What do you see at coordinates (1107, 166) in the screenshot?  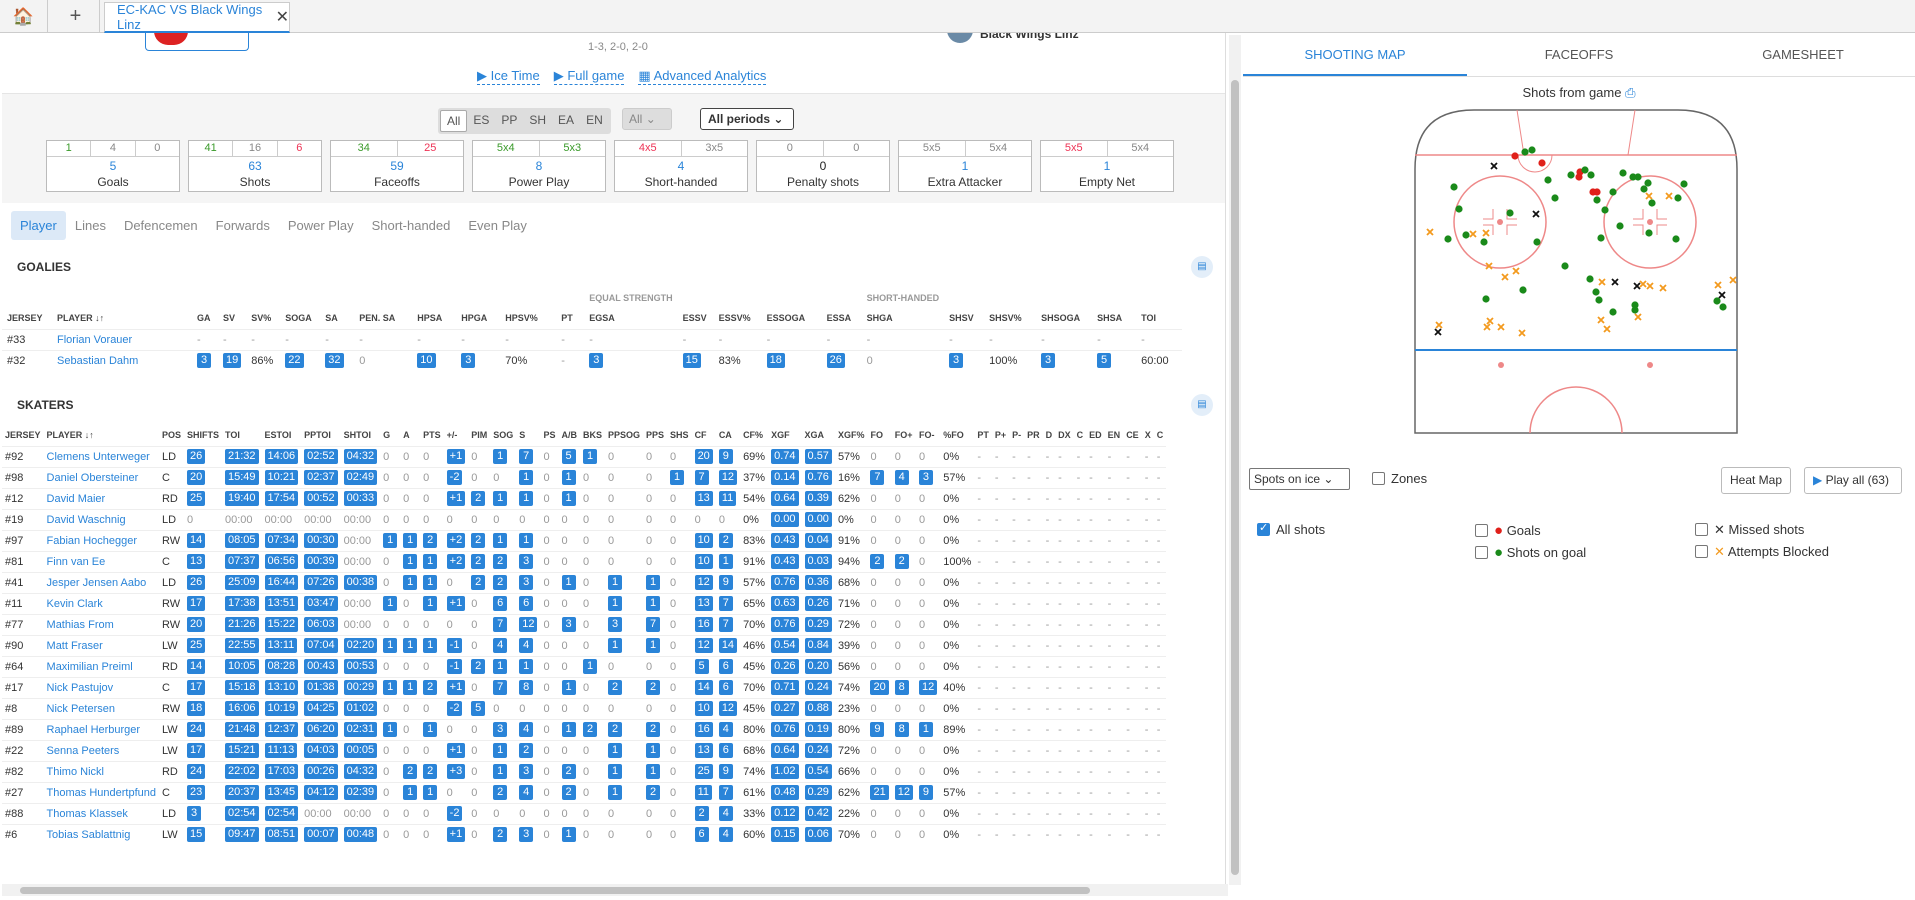 I see `stat-card: 5x5 5x4 1 Empty Net` at bounding box center [1107, 166].